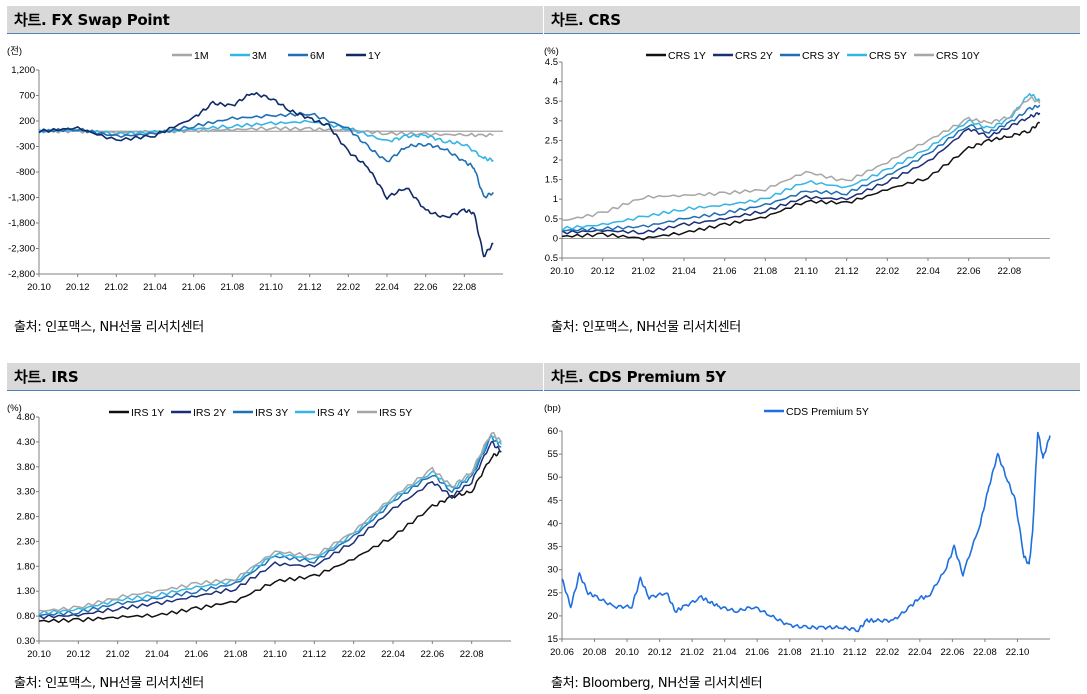  What do you see at coordinates (21, 223) in the screenshot?
I see `y-tick-label: -1,800` at bounding box center [21, 223].